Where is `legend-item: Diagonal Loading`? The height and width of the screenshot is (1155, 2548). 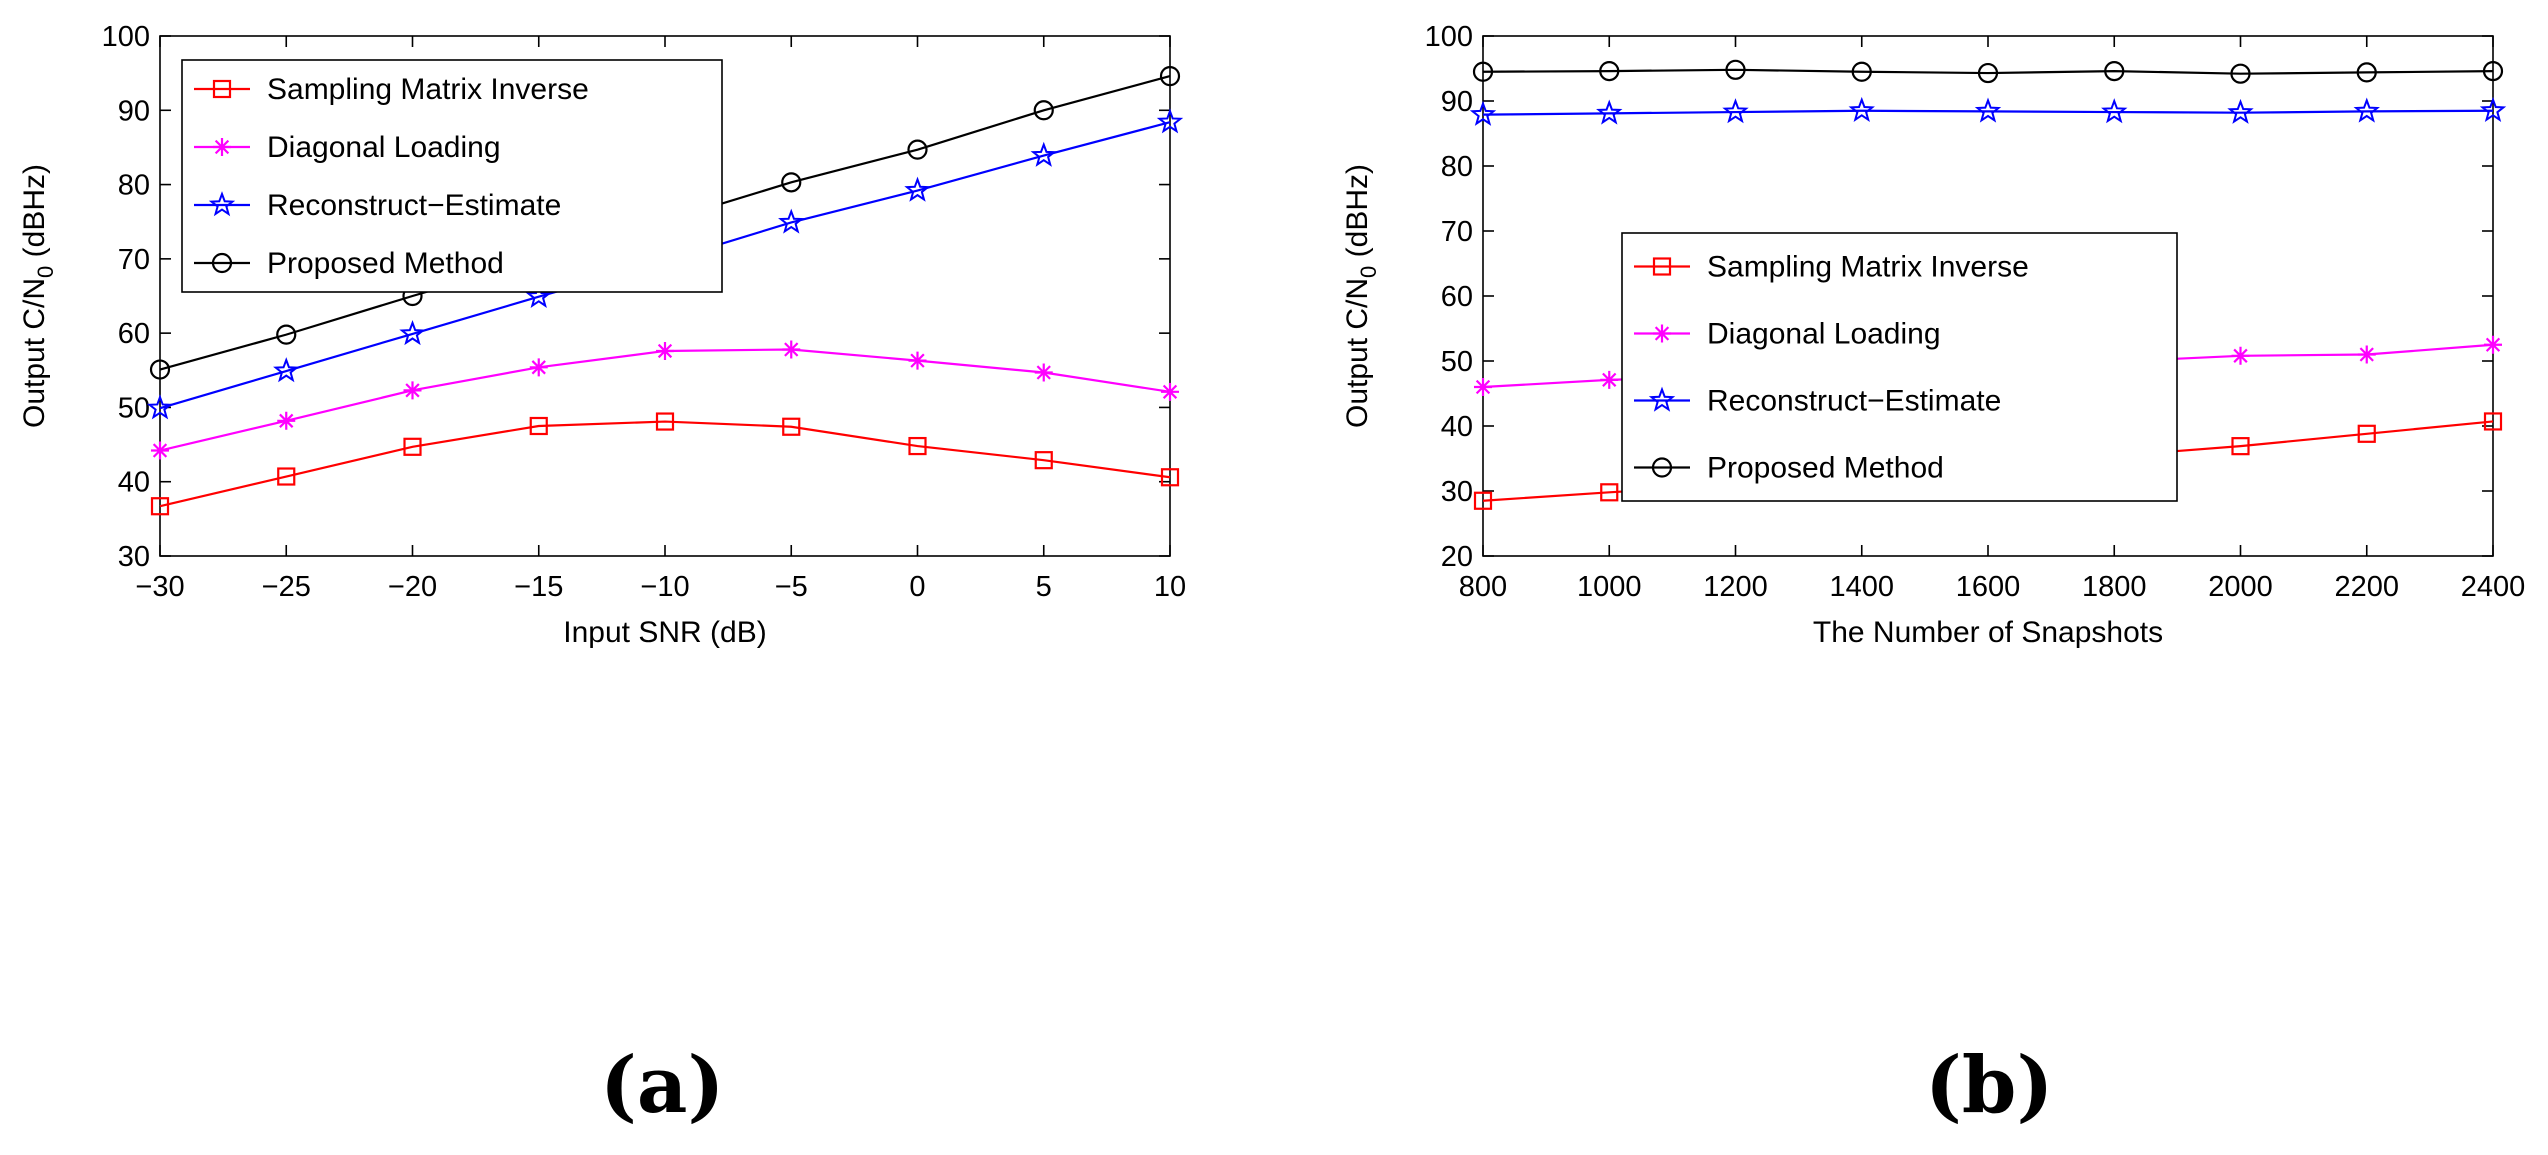 legend-item: Diagonal Loading is located at coordinates (1787, 334).